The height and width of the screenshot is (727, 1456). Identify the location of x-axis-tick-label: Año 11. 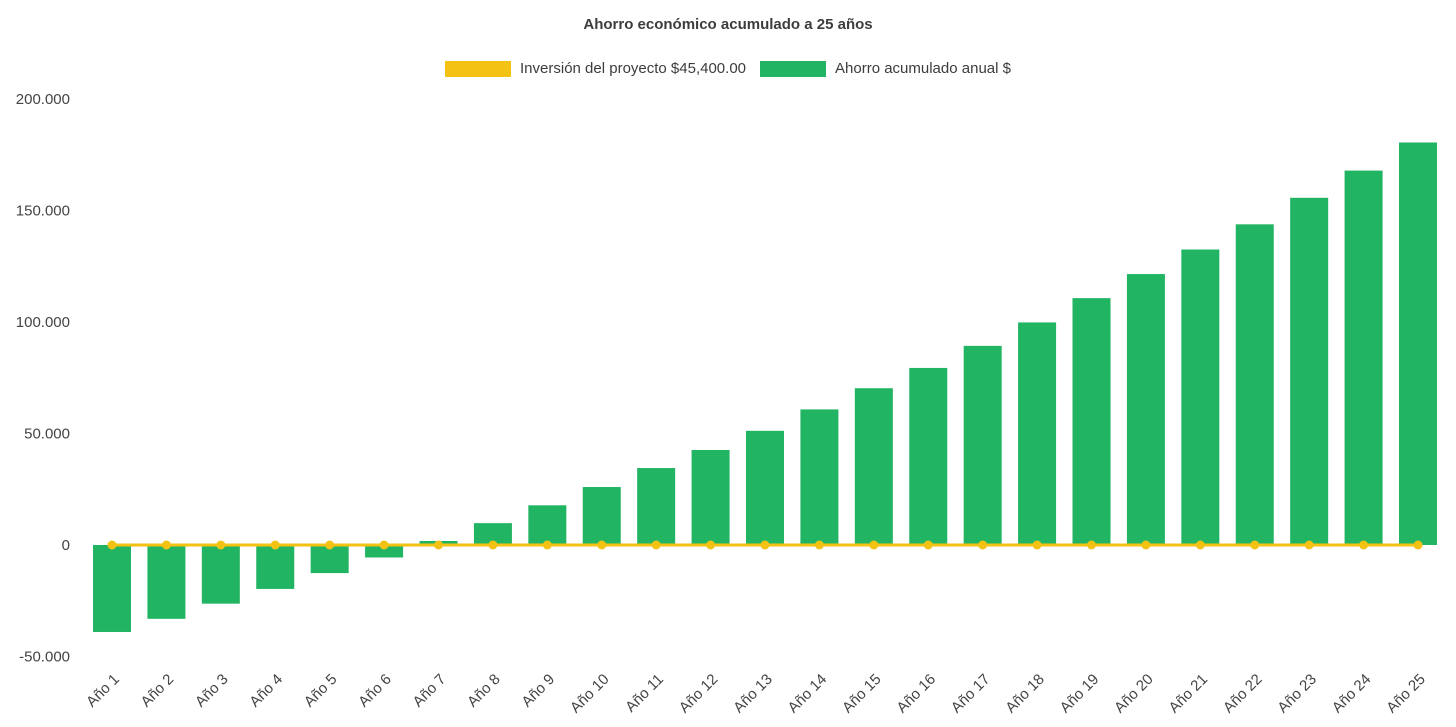
(644, 693).